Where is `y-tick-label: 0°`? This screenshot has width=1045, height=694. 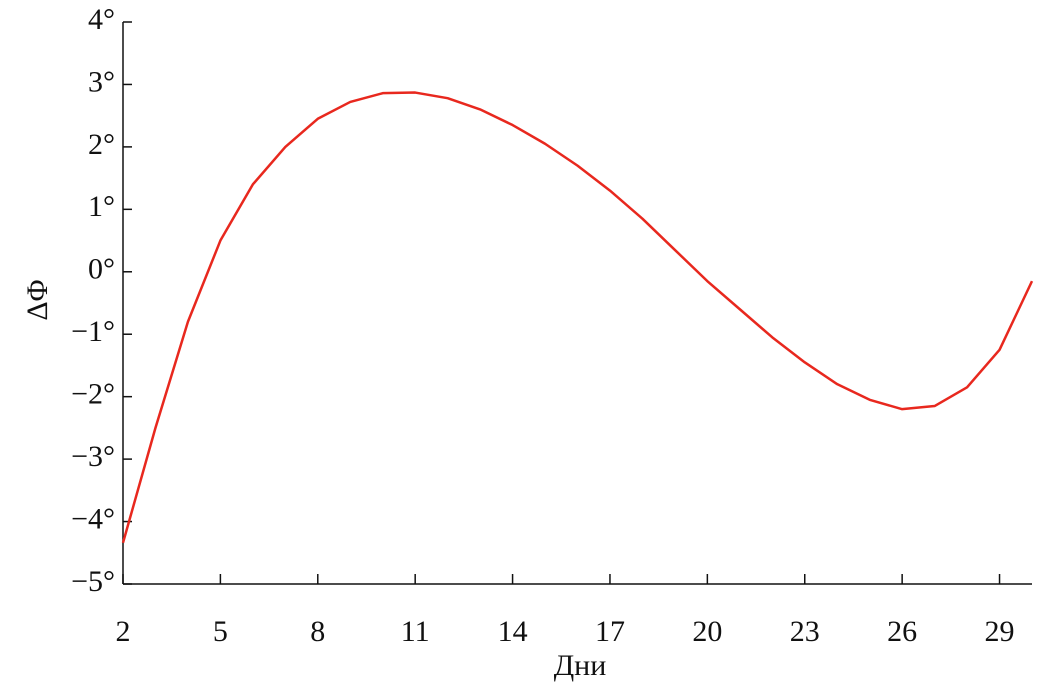 y-tick-label: 0° is located at coordinates (101, 269).